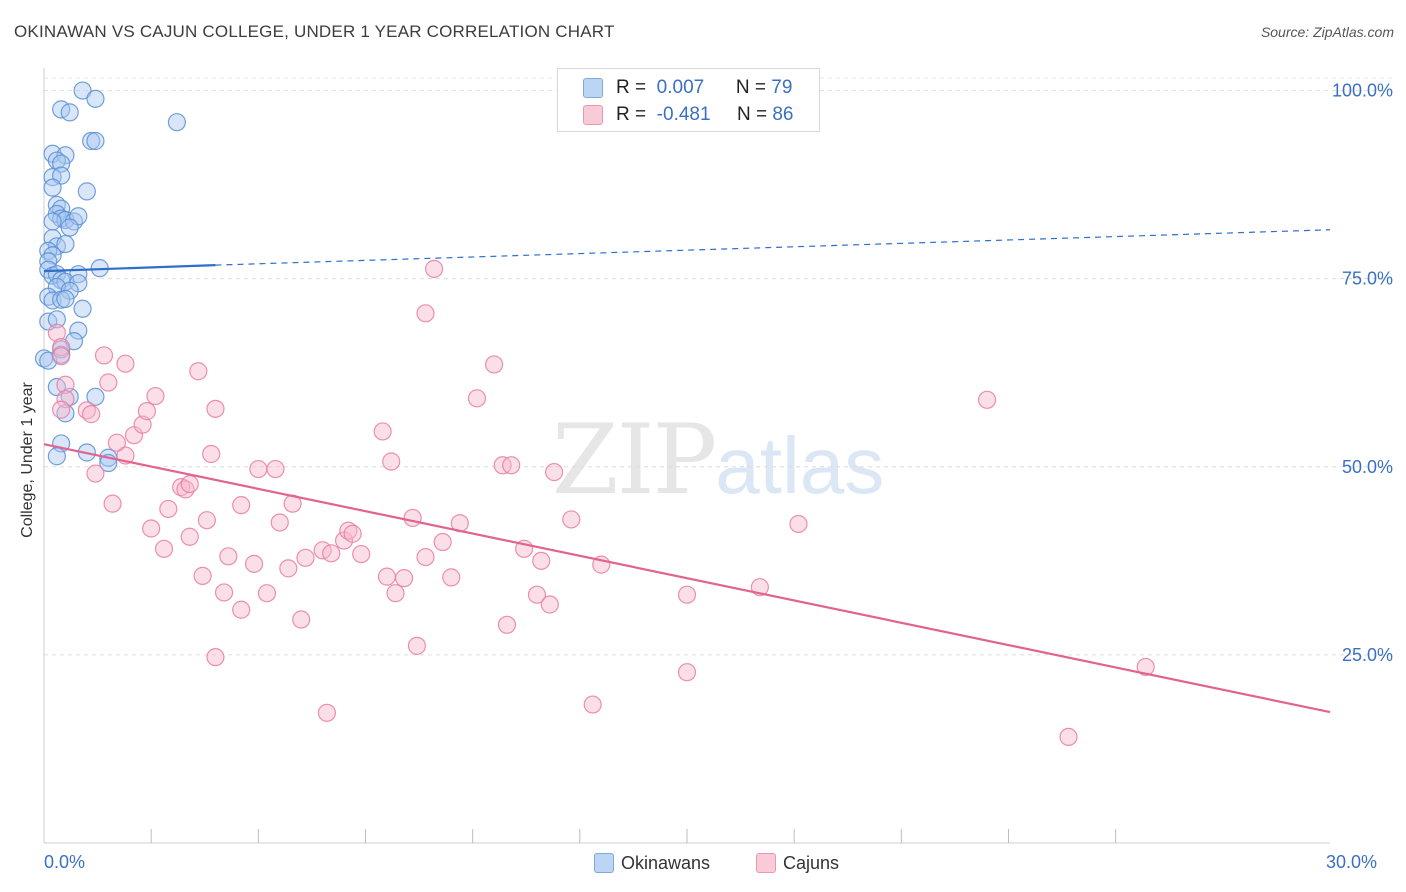 Image resolution: width=1406 pixels, height=892 pixels. What do you see at coordinates (1367, 279) in the screenshot?
I see `y-tick-label: 75.0%` at bounding box center [1367, 279].